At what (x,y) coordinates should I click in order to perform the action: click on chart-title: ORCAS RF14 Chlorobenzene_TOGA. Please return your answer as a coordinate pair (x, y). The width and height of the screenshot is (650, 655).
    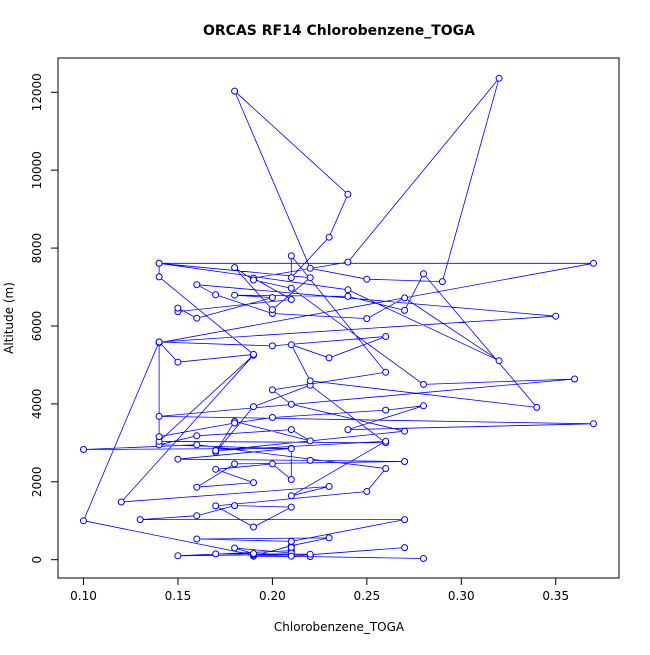
    Looking at the image, I should click on (339, 31).